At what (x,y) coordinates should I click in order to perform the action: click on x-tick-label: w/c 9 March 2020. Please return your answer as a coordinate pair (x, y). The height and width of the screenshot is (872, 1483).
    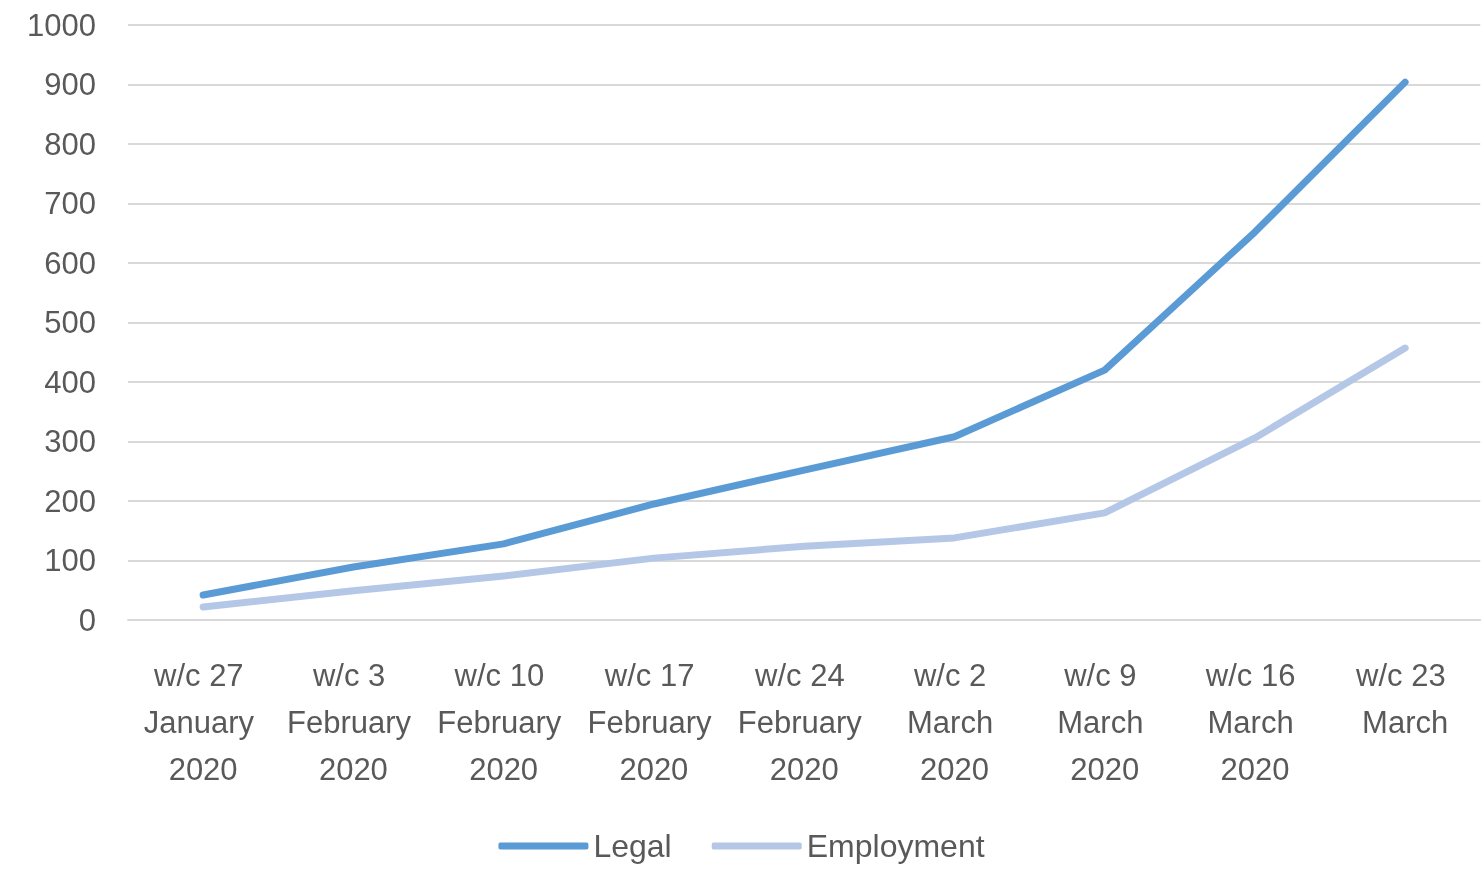
    Looking at the image, I should click on (1105, 722).